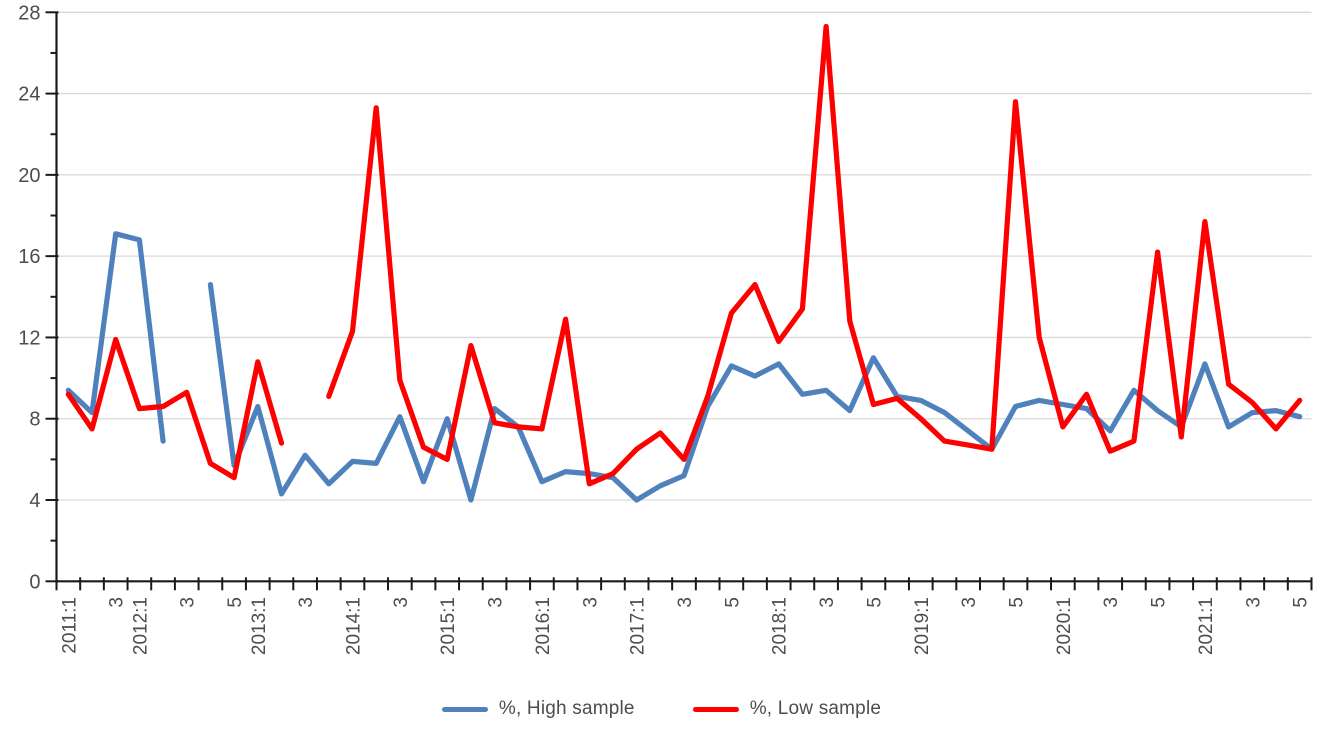 Image resolution: width=1323 pixels, height=737 pixels. What do you see at coordinates (661, 709) in the screenshot?
I see `chart-legend: %, High sample %, Low sample` at bounding box center [661, 709].